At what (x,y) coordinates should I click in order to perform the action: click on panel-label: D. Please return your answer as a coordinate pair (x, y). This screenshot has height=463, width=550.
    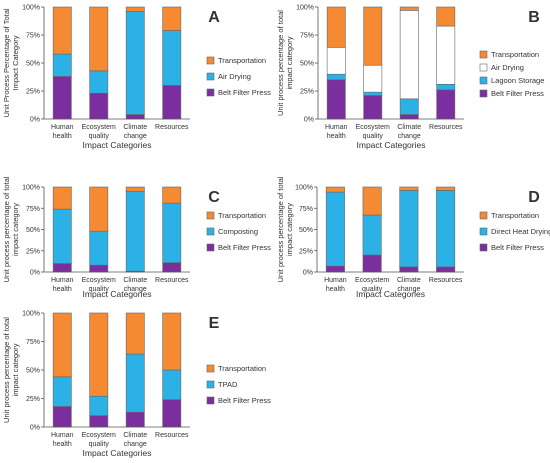
    Looking at the image, I should click on (534, 197).